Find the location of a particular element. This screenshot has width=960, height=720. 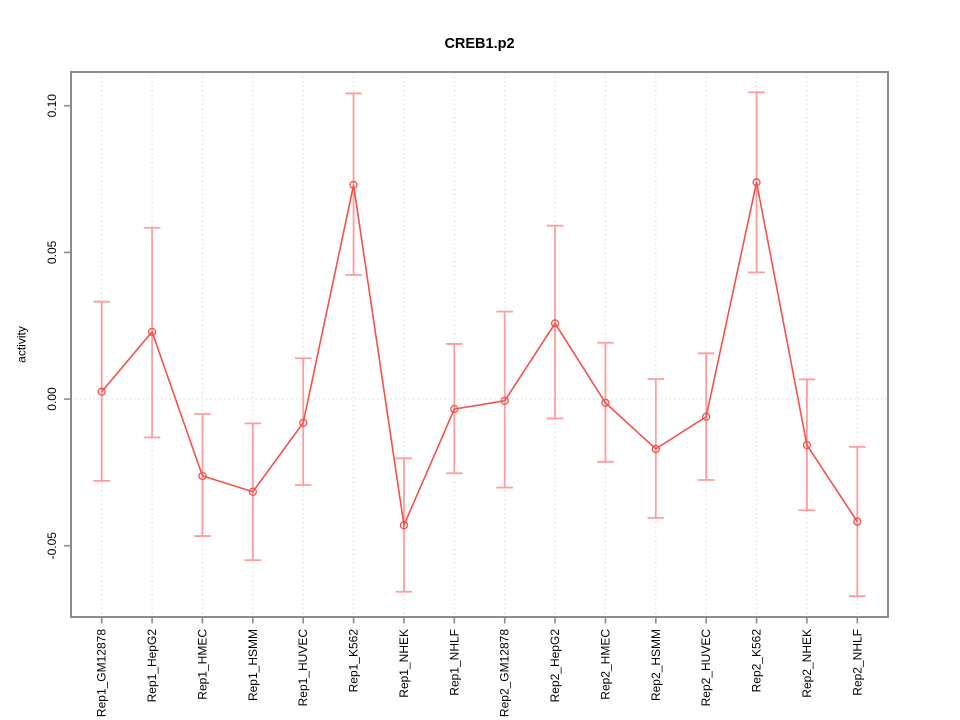

y-axis-tick-label: 0.10 is located at coordinates (52, 106).